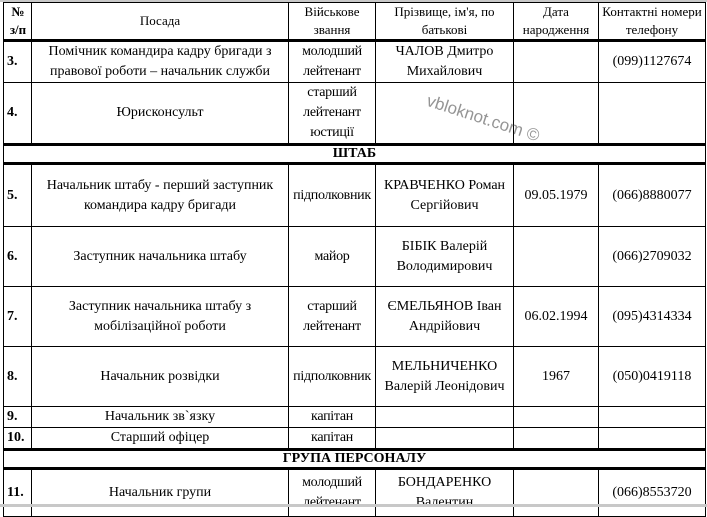  What do you see at coordinates (160, 256) in the screenshot?
I see `position-cell: Заступник начальника штабу` at bounding box center [160, 256].